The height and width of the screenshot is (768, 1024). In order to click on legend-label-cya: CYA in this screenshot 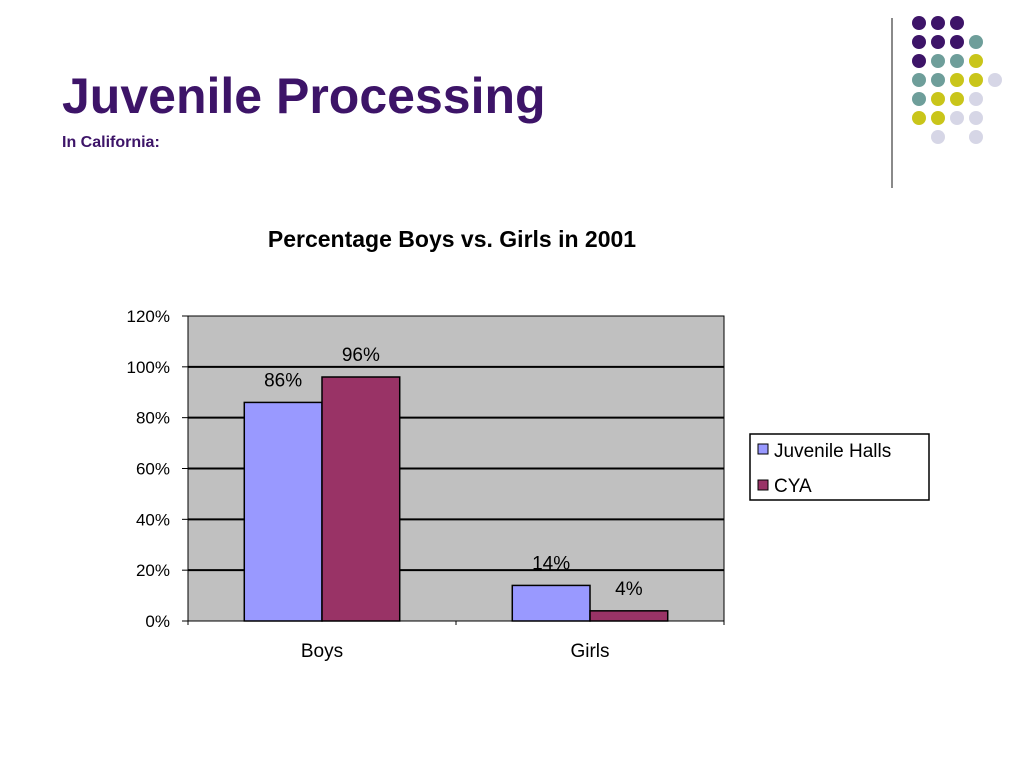, I will do `click(793, 486)`.